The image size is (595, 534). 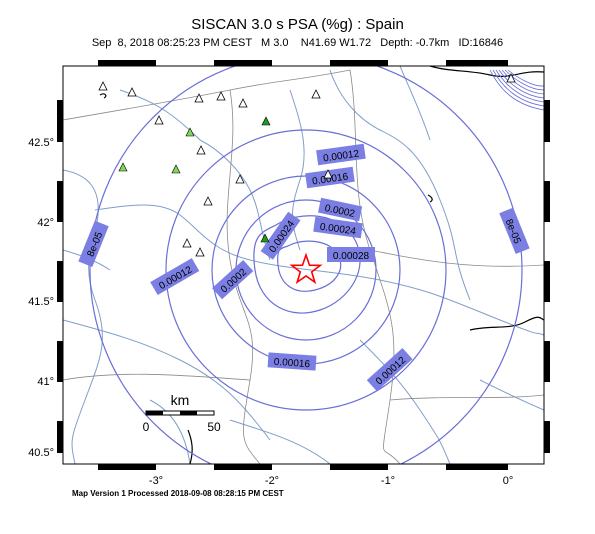 I want to click on contour-label: 0.00028, so click(x=351, y=256).